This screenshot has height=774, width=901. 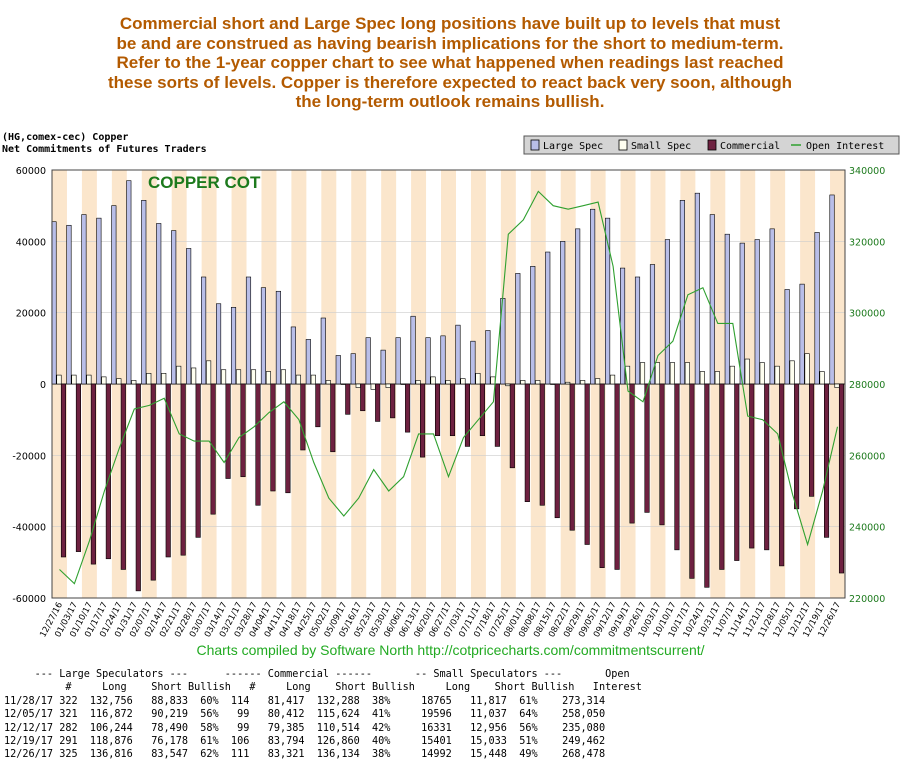 I want to click on left-tick-label: -60000, so click(x=29, y=599).